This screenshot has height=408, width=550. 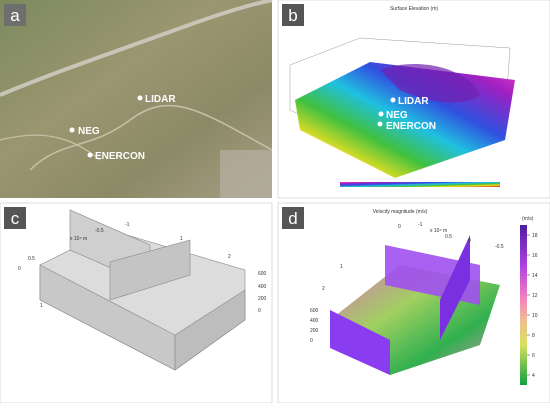 What do you see at coordinates (535, 316) in the screenshot?
I see `colorbar-tick-label: 10` at bounding box center [535, 316].